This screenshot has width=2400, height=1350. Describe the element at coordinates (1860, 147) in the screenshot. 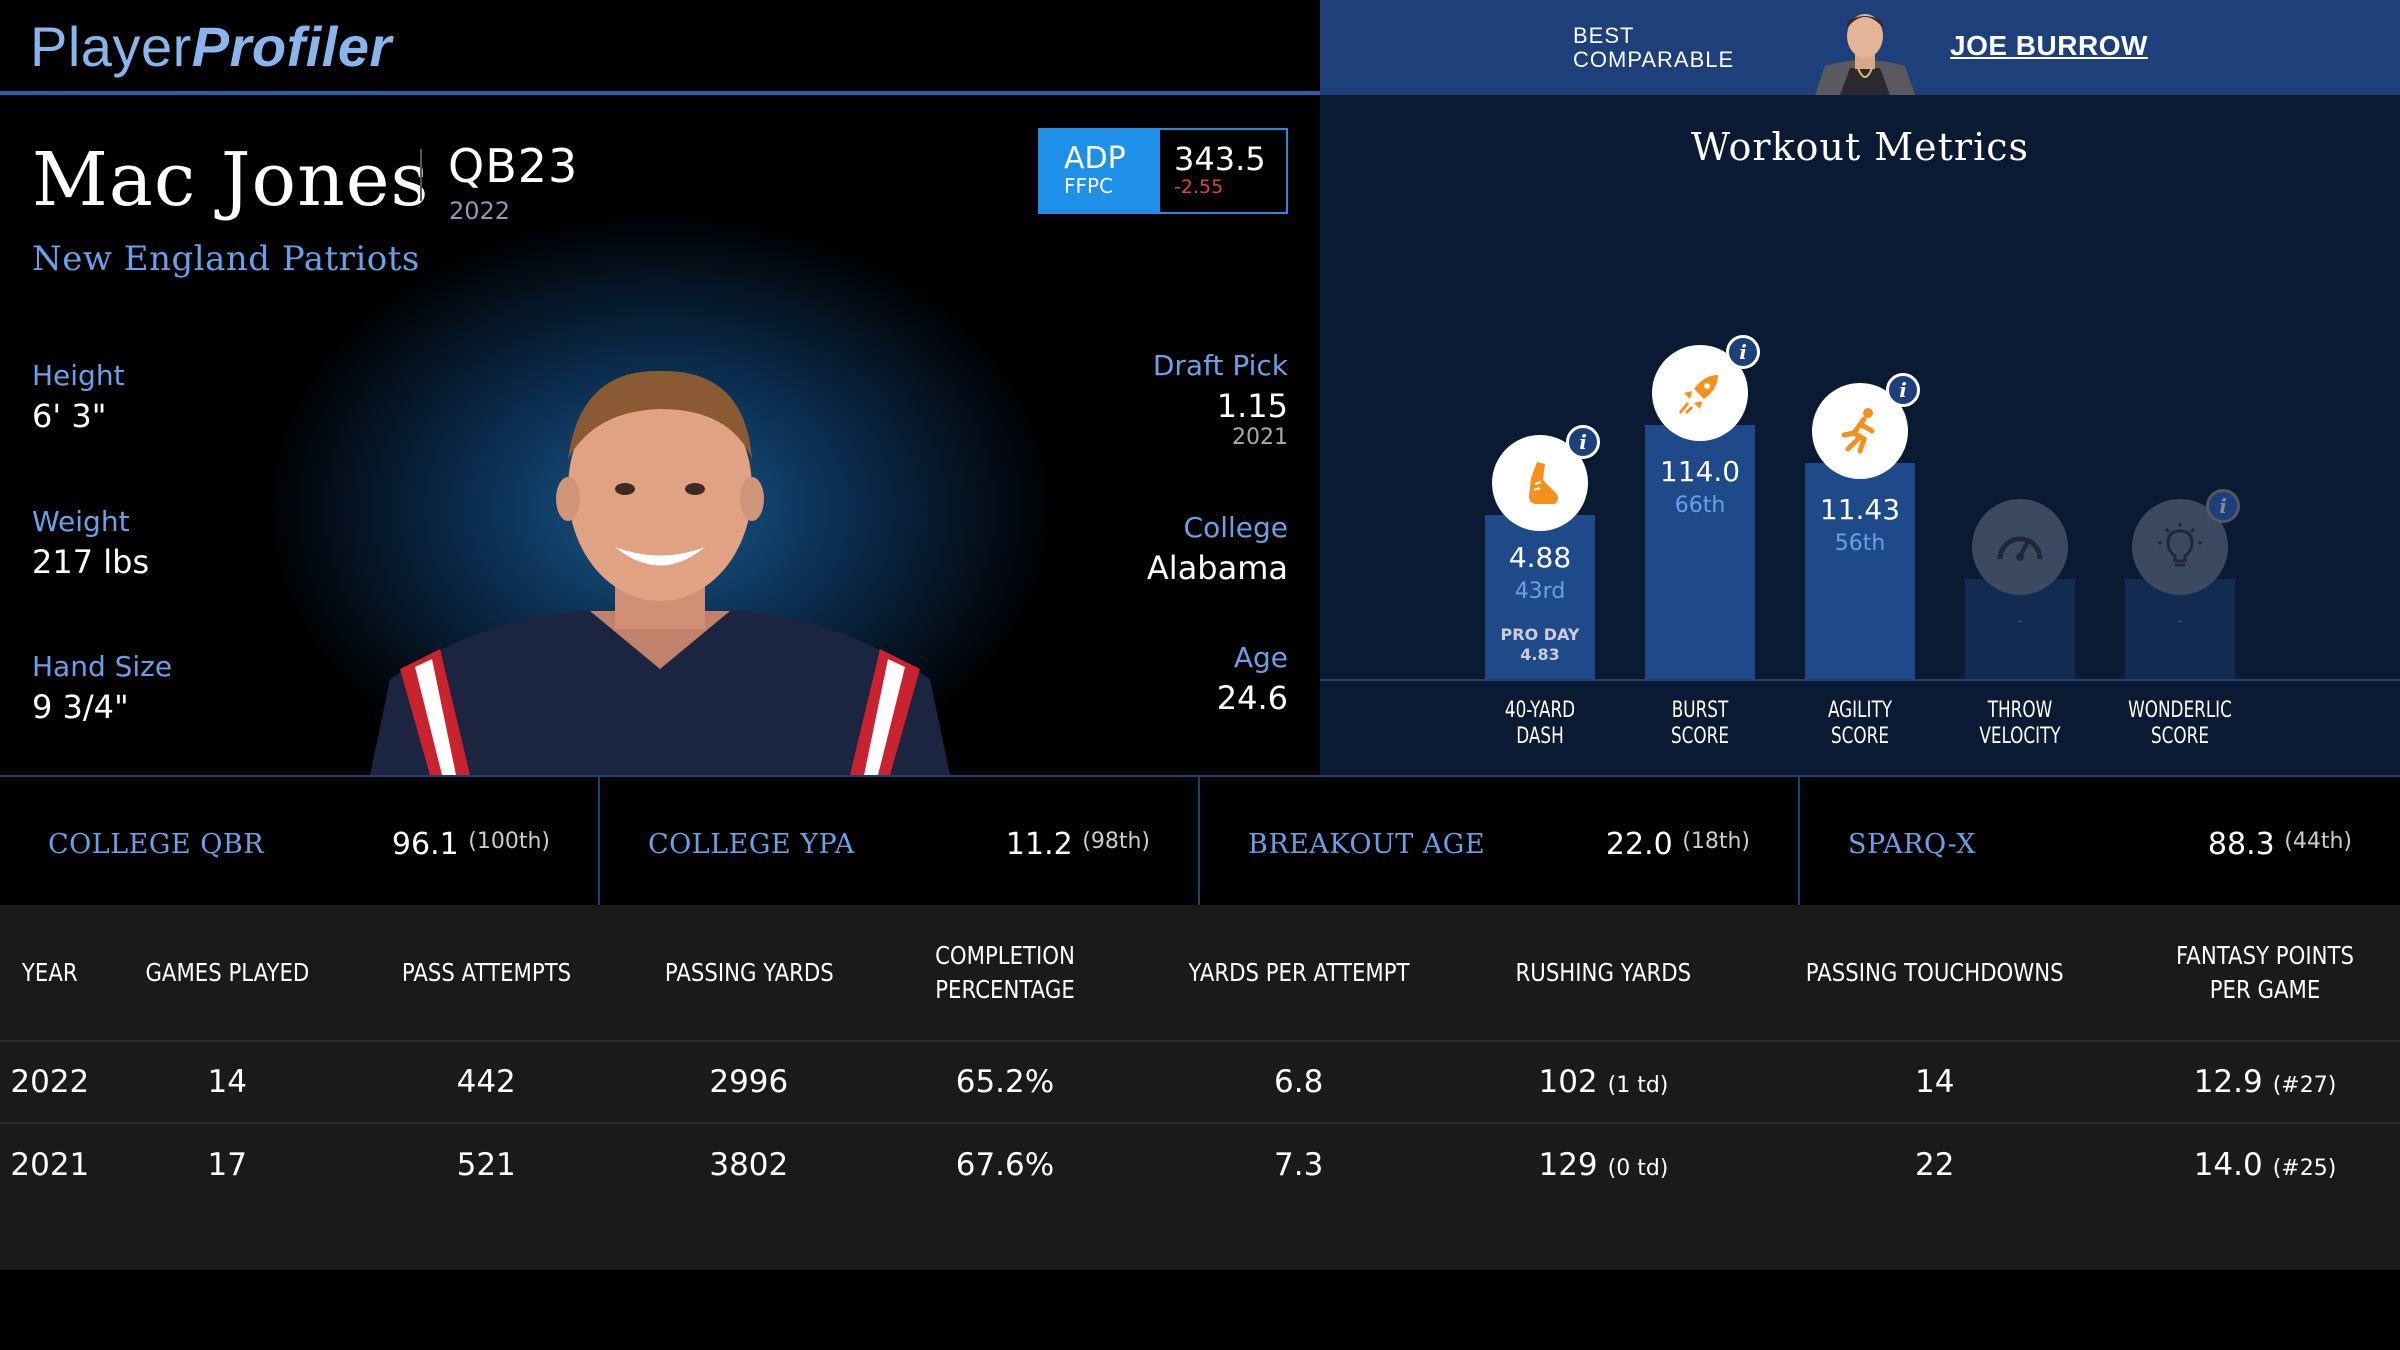

I see `workout-metrics-title: Workout Metrics` at that location.